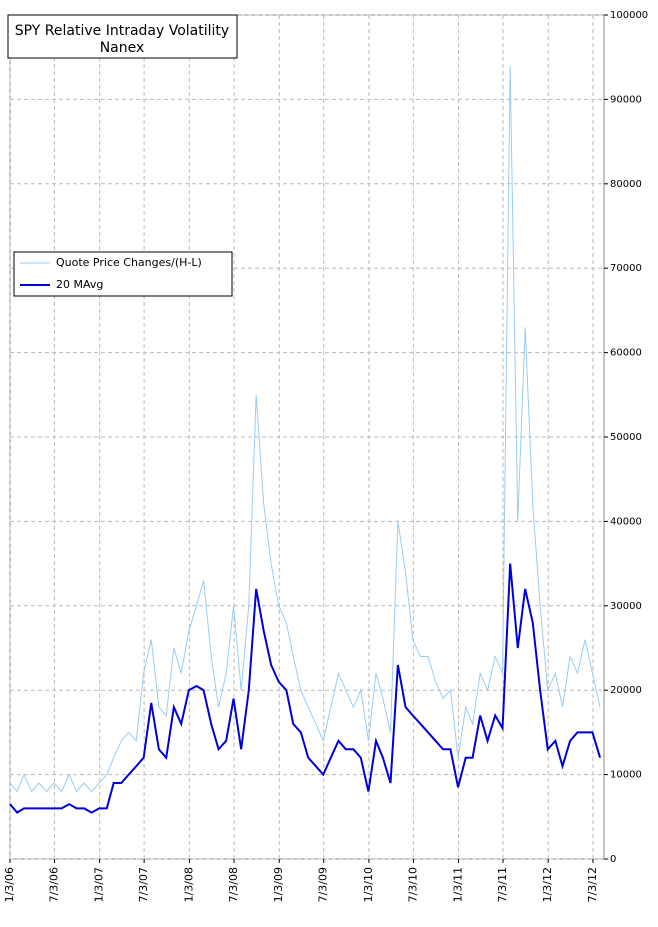 The height and width of the screenshot is (927, 658). I want to click on x-tick-label: 1/3/10, so click(368, 884).